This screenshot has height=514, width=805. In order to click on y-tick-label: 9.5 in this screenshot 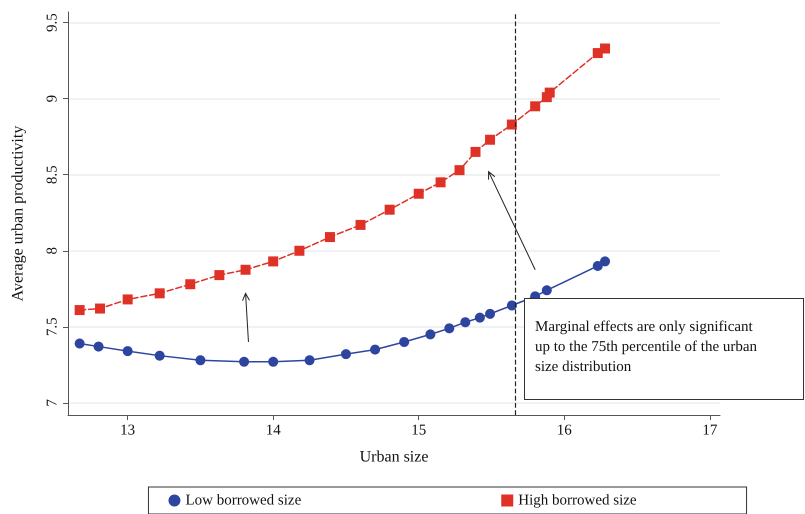, I will do `click(52, 22)`.